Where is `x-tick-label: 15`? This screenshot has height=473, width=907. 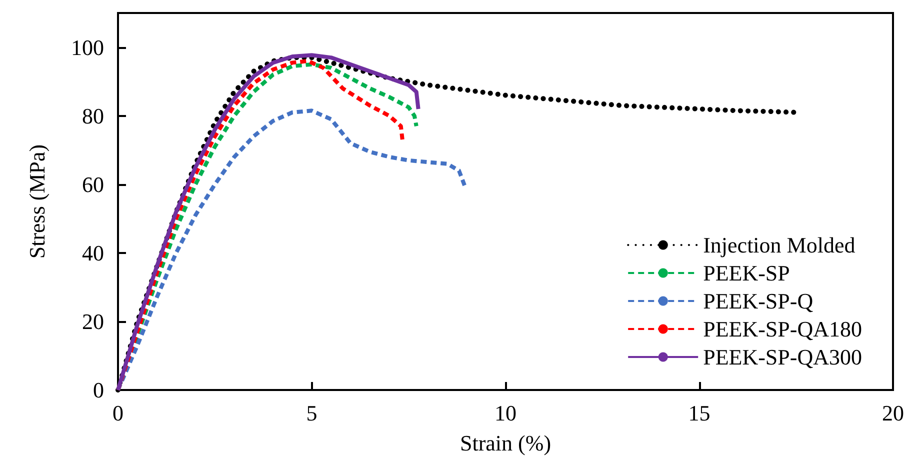 x-tick-label: 15 is located at coordinates (699, 413).